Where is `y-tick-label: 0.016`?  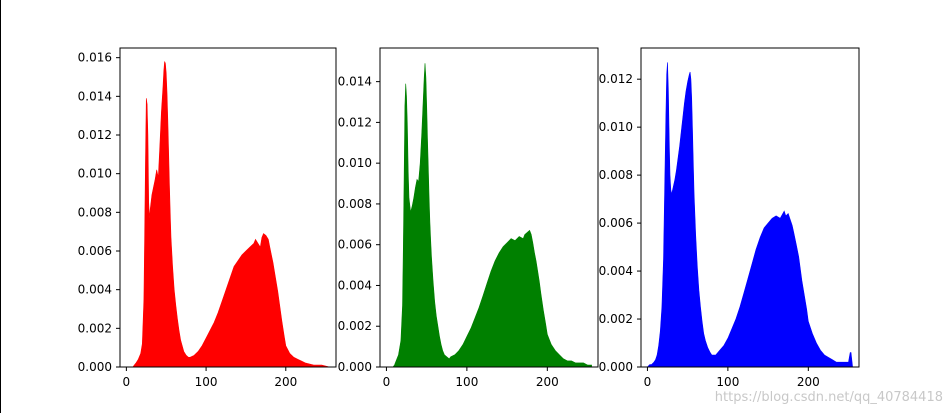
y-tick-label: 0.016 is located at coordinates (95, 58).